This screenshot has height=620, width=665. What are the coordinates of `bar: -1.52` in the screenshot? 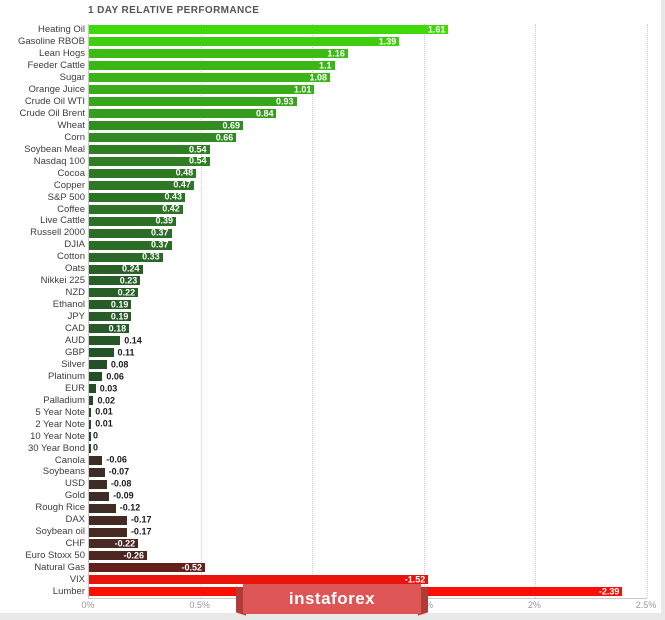 It's located at (259, 580).